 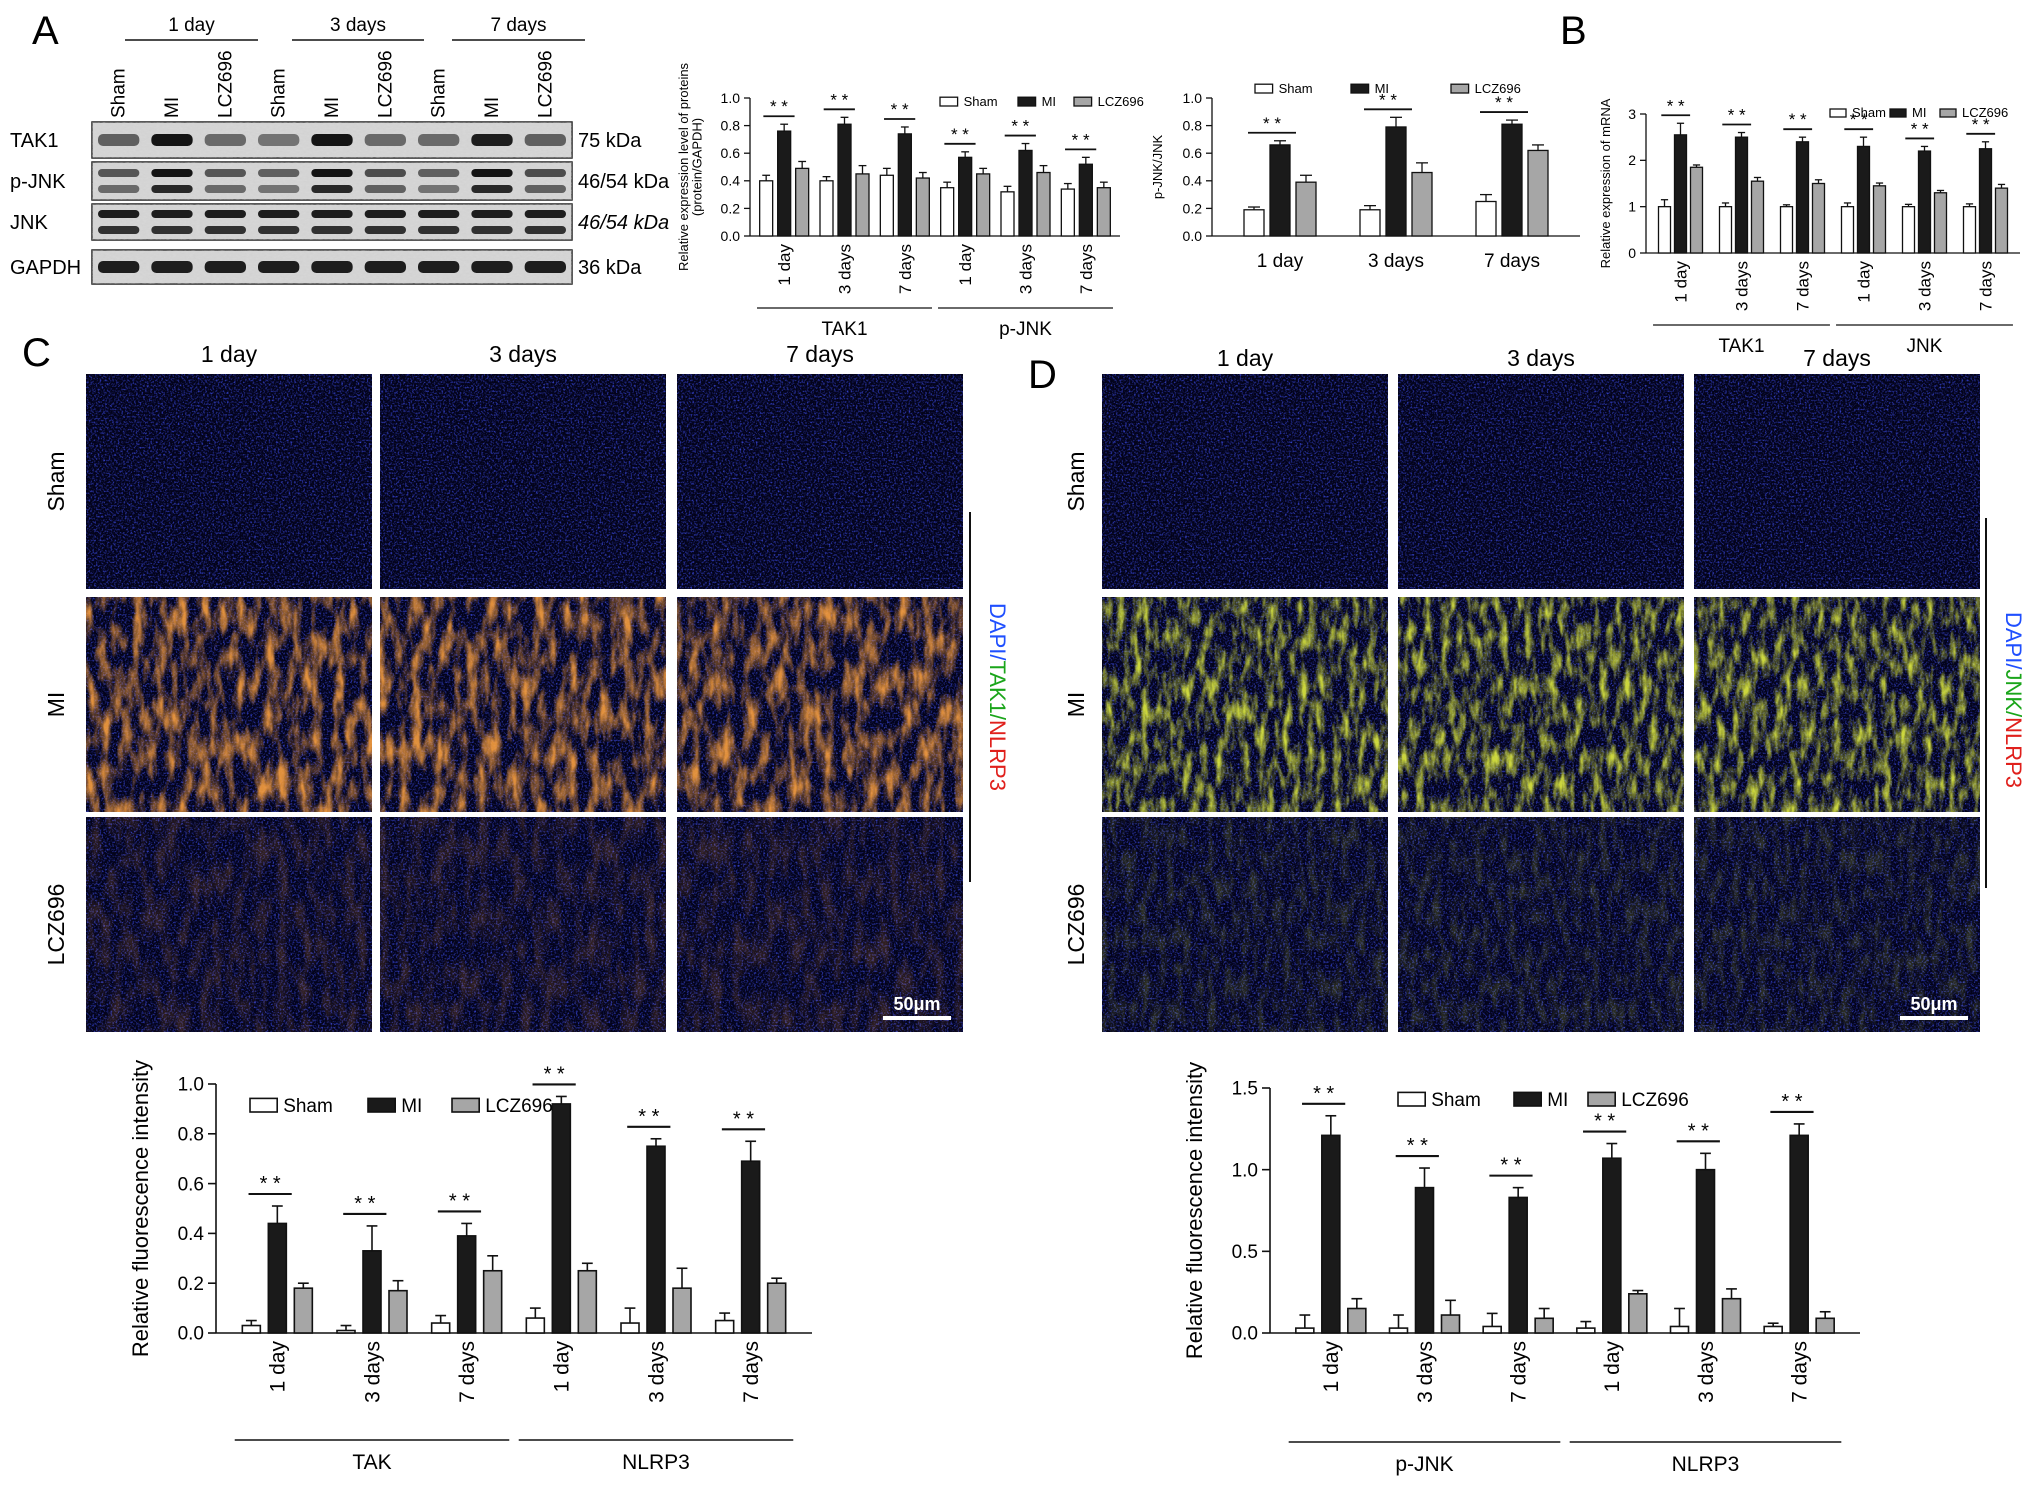 What do you see at coordinates (623, 223) in the screenshot?
I see `blot-size-label: 46/54 kDa` at bounding box center [623, 223].